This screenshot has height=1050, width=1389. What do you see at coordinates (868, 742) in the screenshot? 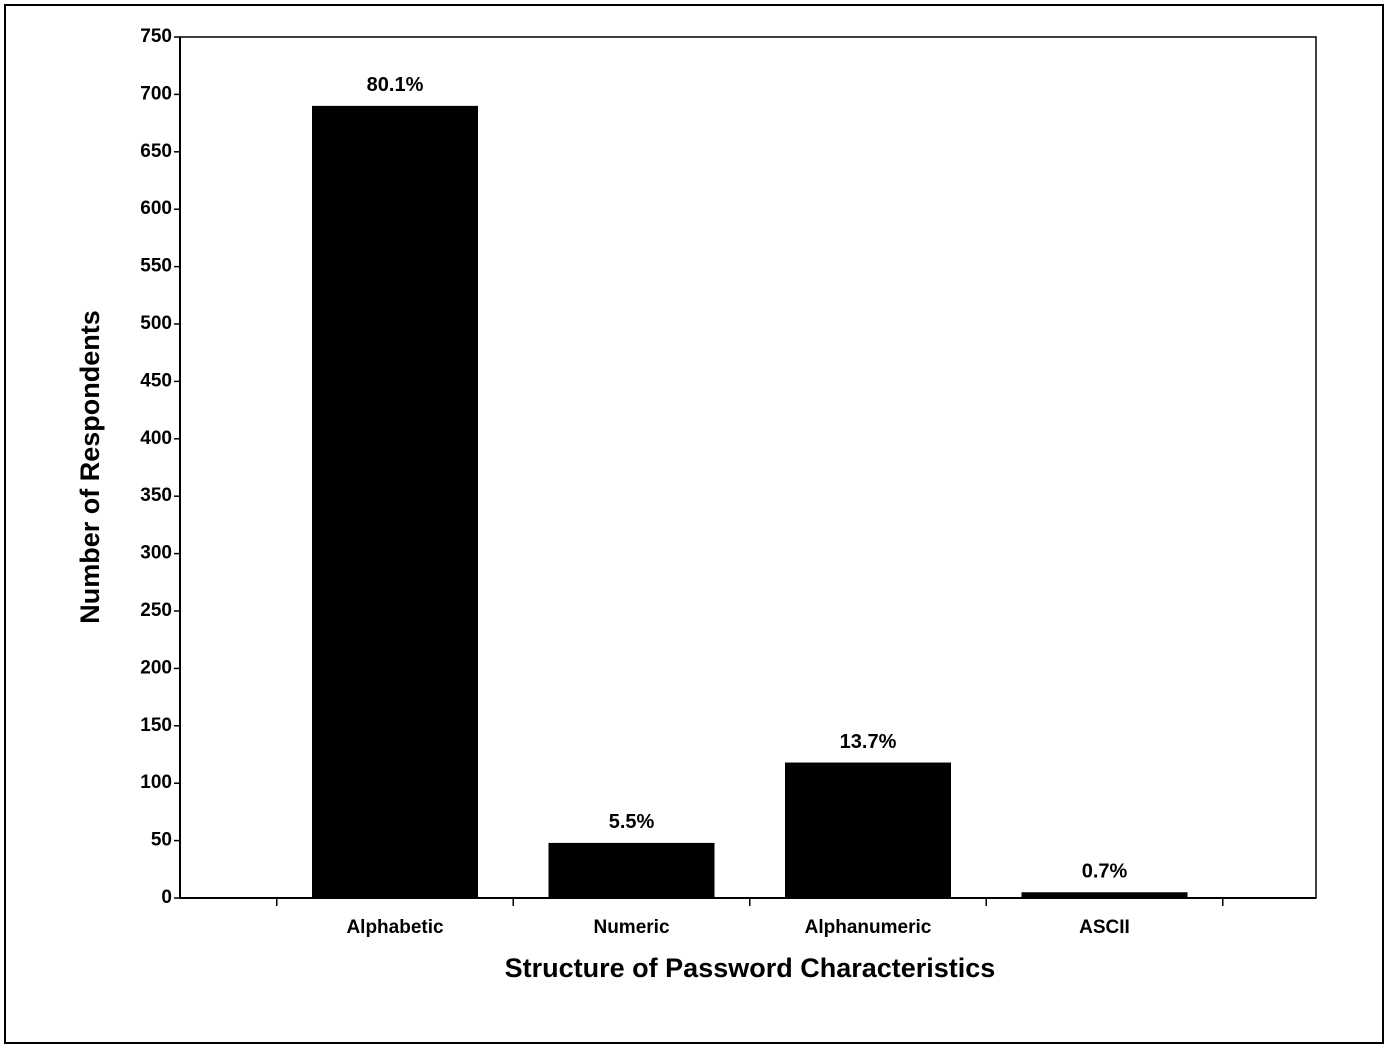
I see `data-label: 13.7%` at bounding box center [868, 742].